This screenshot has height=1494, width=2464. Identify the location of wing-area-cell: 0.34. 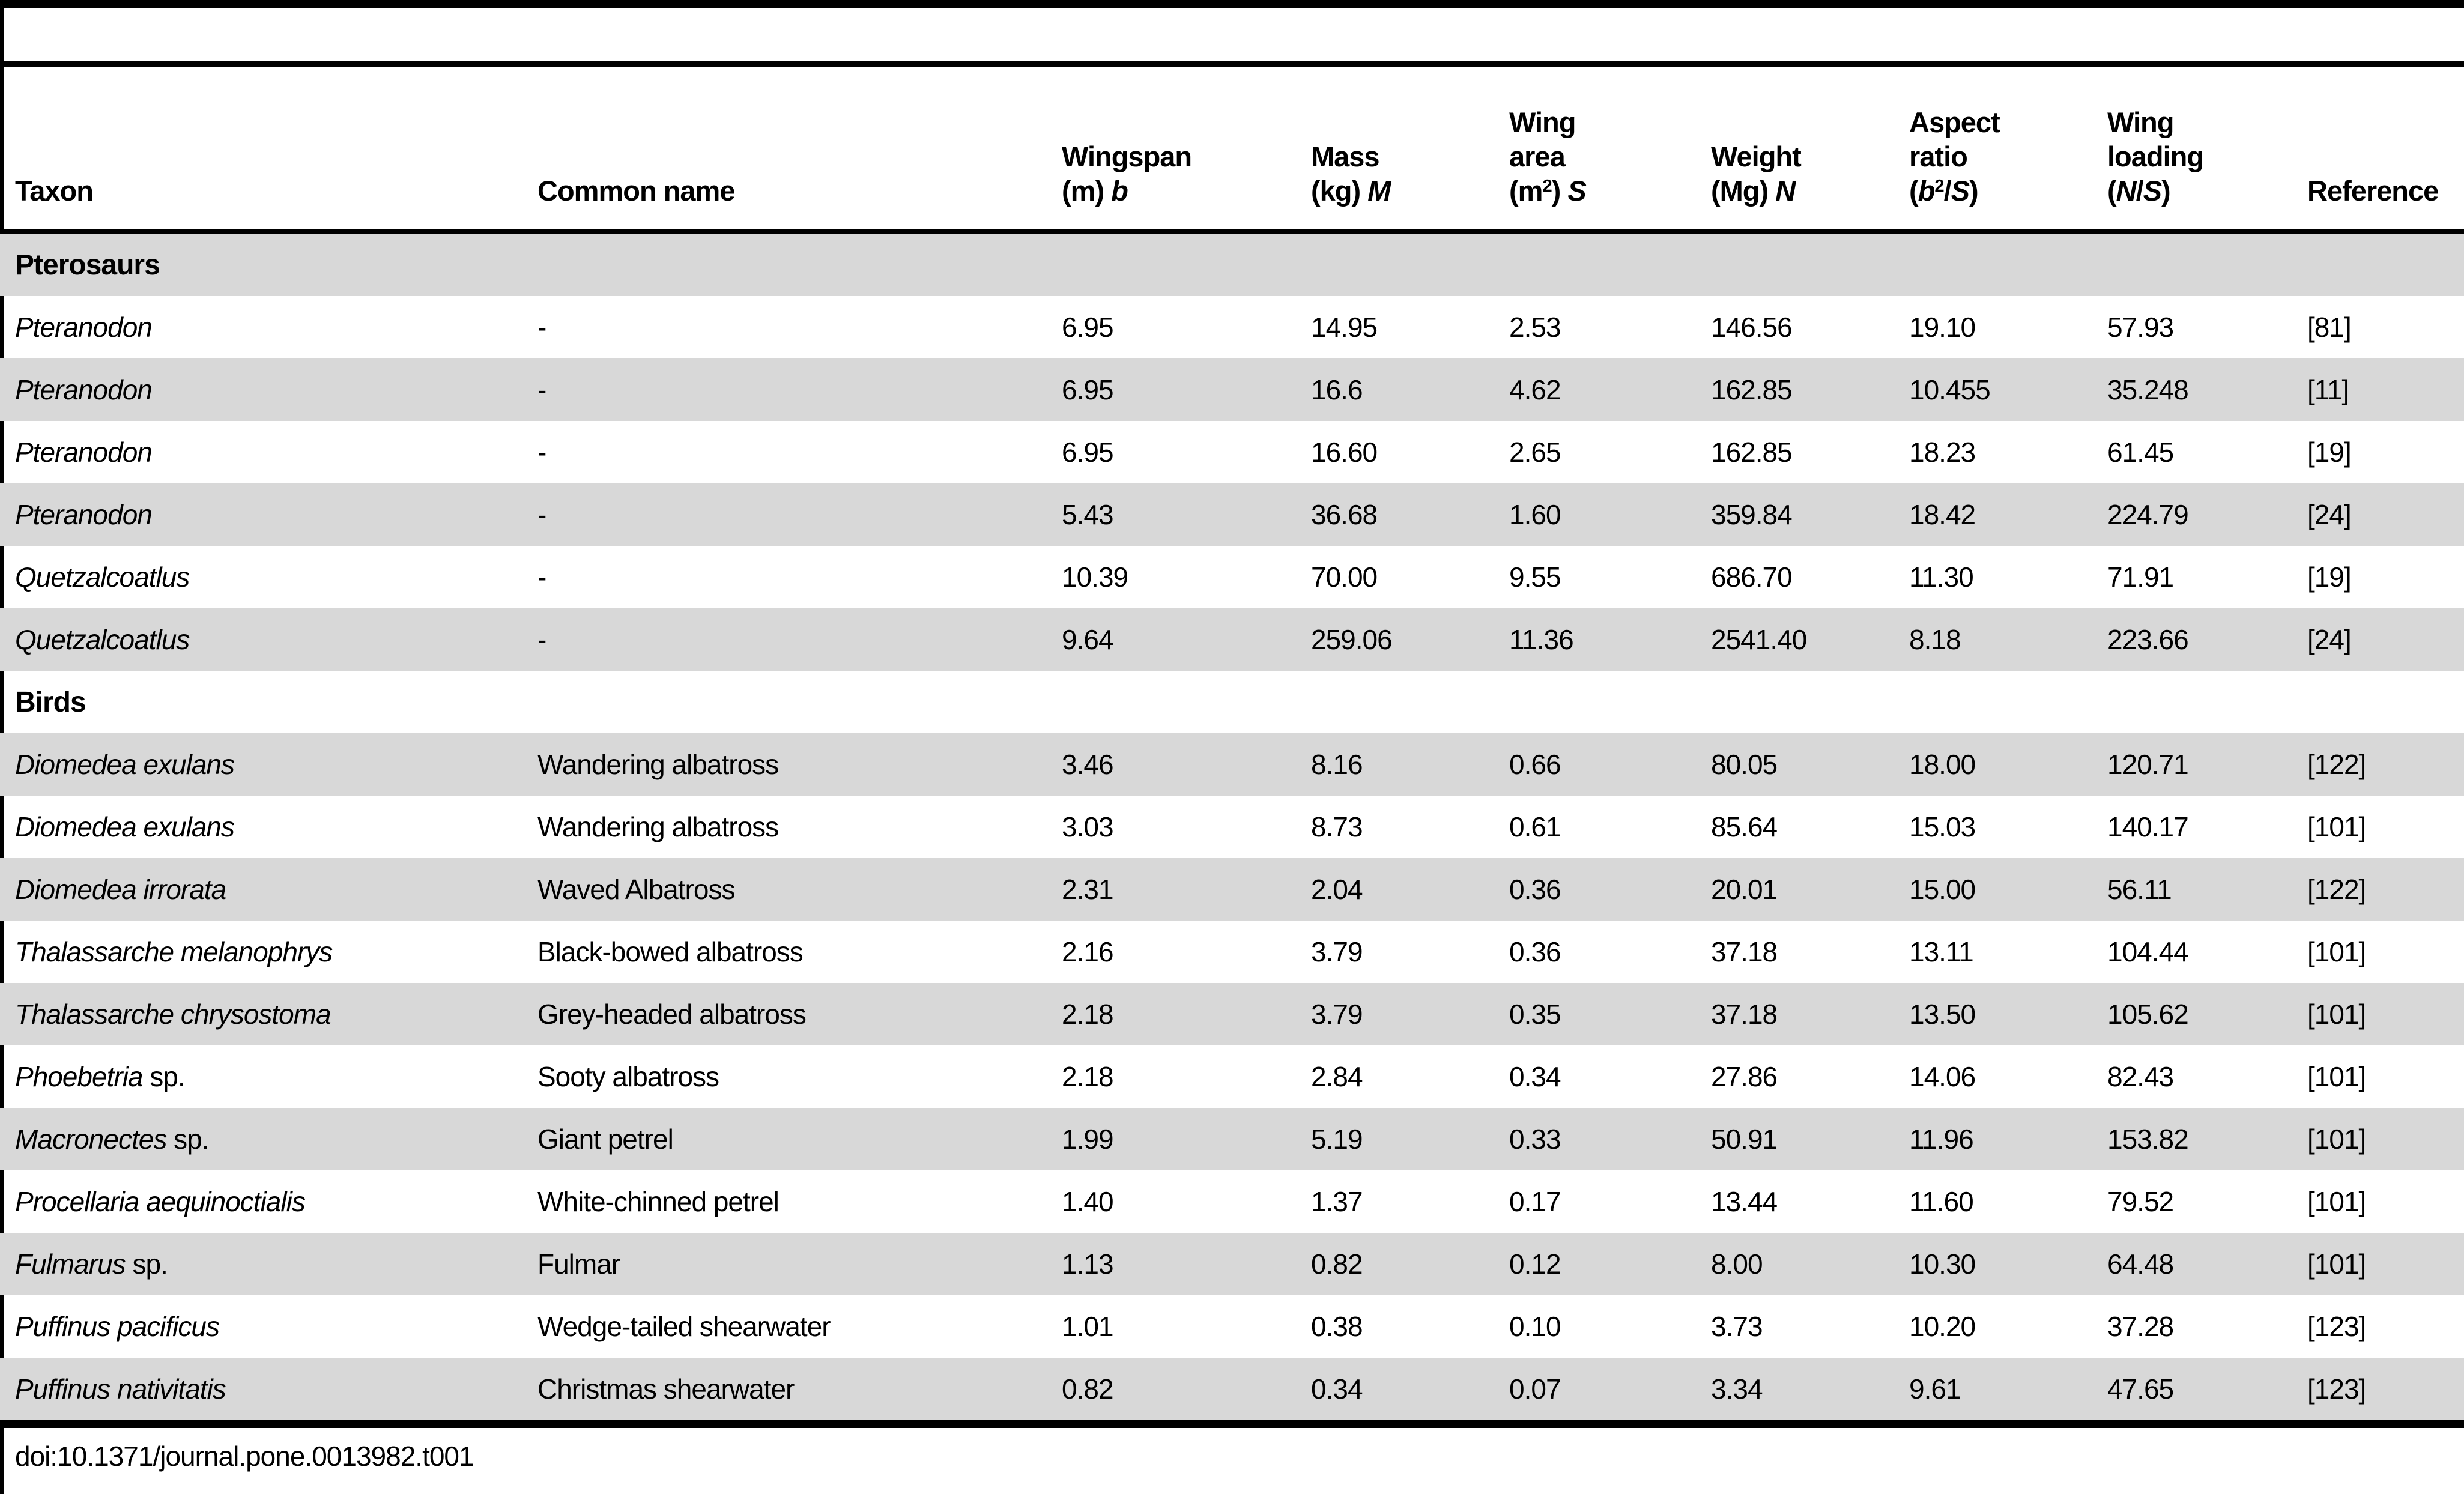
(1535, 1076).